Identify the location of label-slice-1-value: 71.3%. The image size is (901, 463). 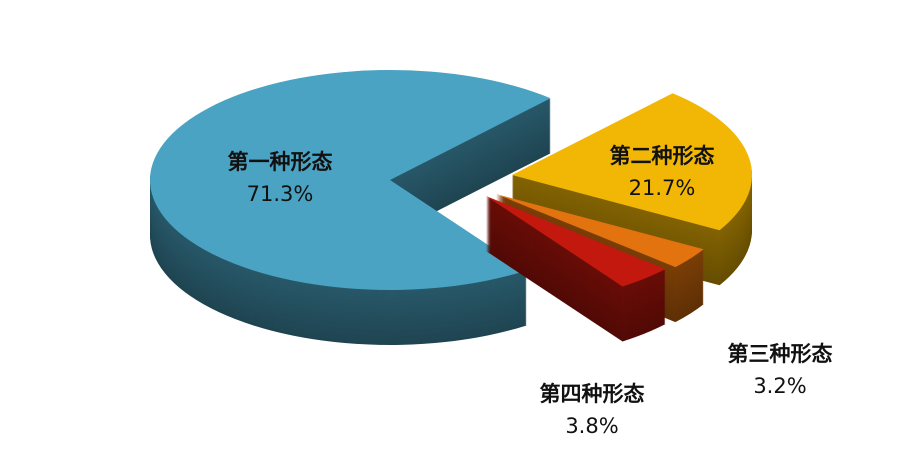
(280, 194).